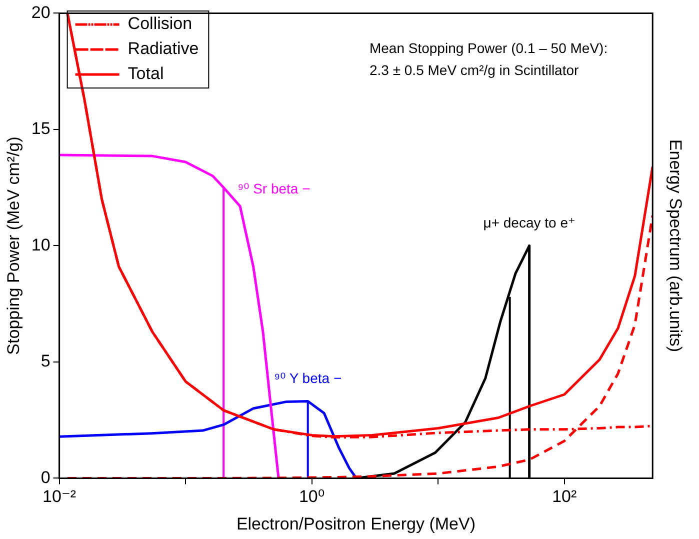 Image resolution: width=699 pixels, height=539 pixels. I want to click on y-tick-label: 10, so click(40, 244).